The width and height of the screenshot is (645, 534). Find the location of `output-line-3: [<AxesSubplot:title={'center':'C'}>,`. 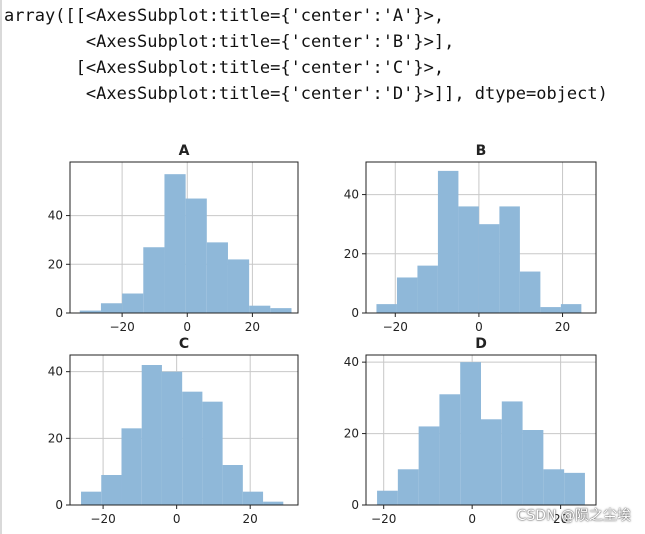

output-line-3: [<AxesSubplot:title={'center':'C'}>, is located at coordinates (224, 68).